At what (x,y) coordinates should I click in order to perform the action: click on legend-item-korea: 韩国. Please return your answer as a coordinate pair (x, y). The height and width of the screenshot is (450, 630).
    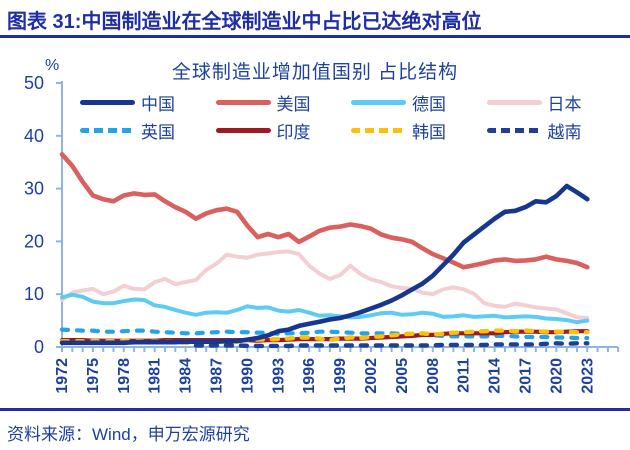
    Looking at the image, I should click on (419, 131).